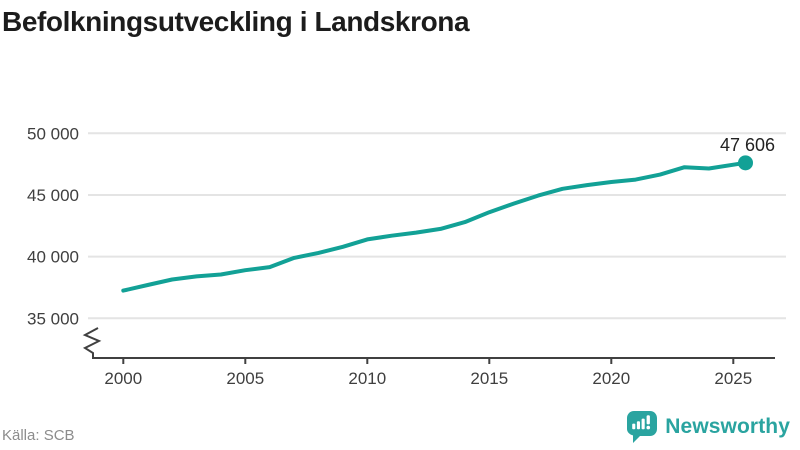 The width and height of the screenshot is (800, 450). What do you see at coordinates (53, 133) in the screenshot?
I see `y-tick-label: 50 000` at bounding box center [53, 133].